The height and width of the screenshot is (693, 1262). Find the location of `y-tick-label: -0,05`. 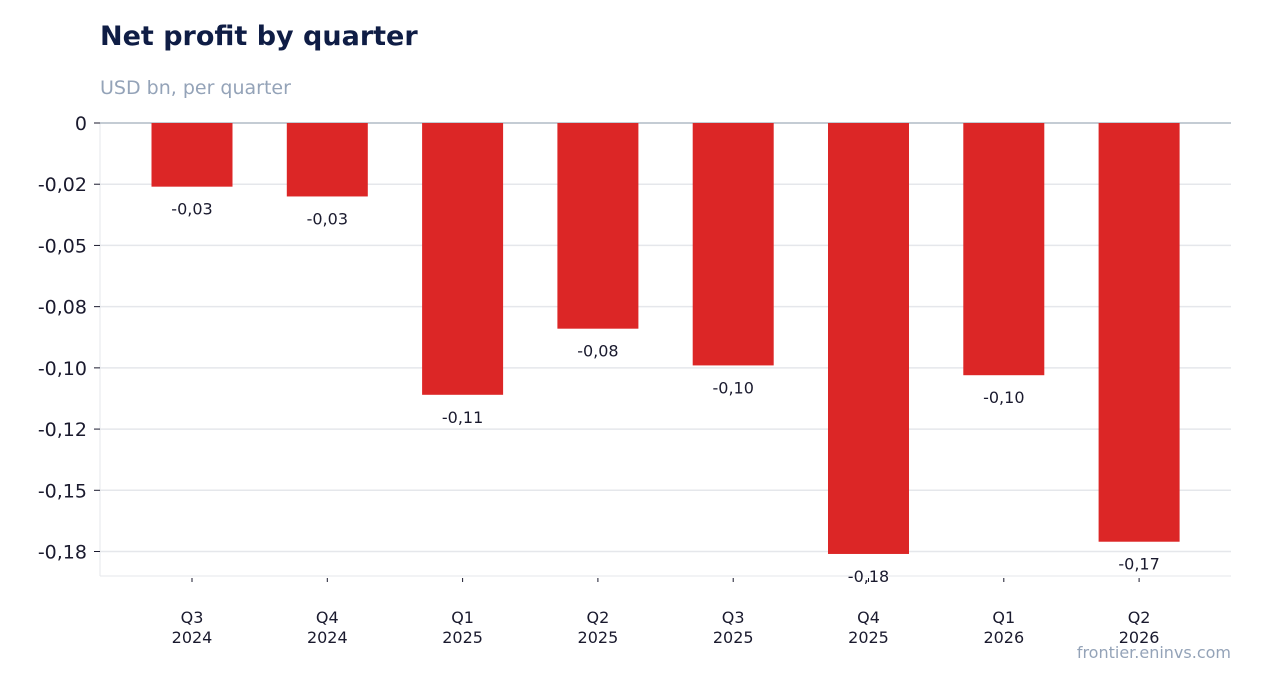

y-tick-label: -0,05 is located at coordinates (62, 246).